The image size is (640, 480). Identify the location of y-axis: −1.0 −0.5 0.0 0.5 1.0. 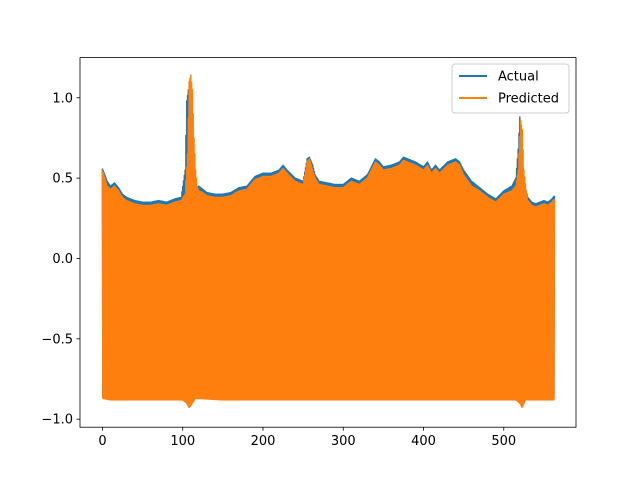
(60, 259).